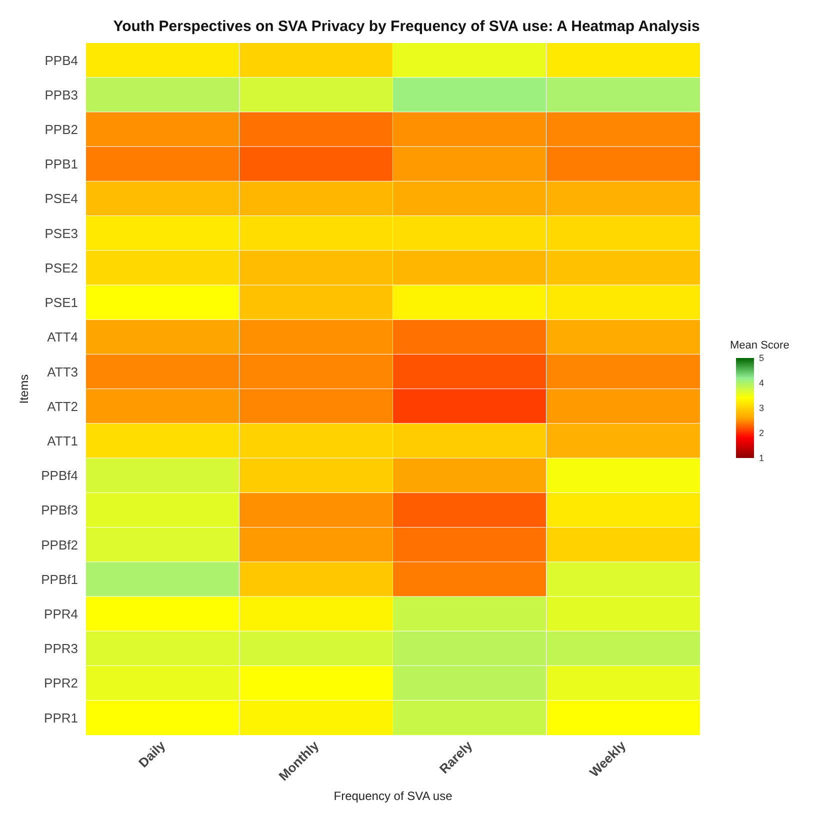 The height and width of the screenshot is (815, 813). What do you see at coordinates (61, 718) in the screenshot?
I see `y-tick-label: PPR1` at bounding box center [61, 718].